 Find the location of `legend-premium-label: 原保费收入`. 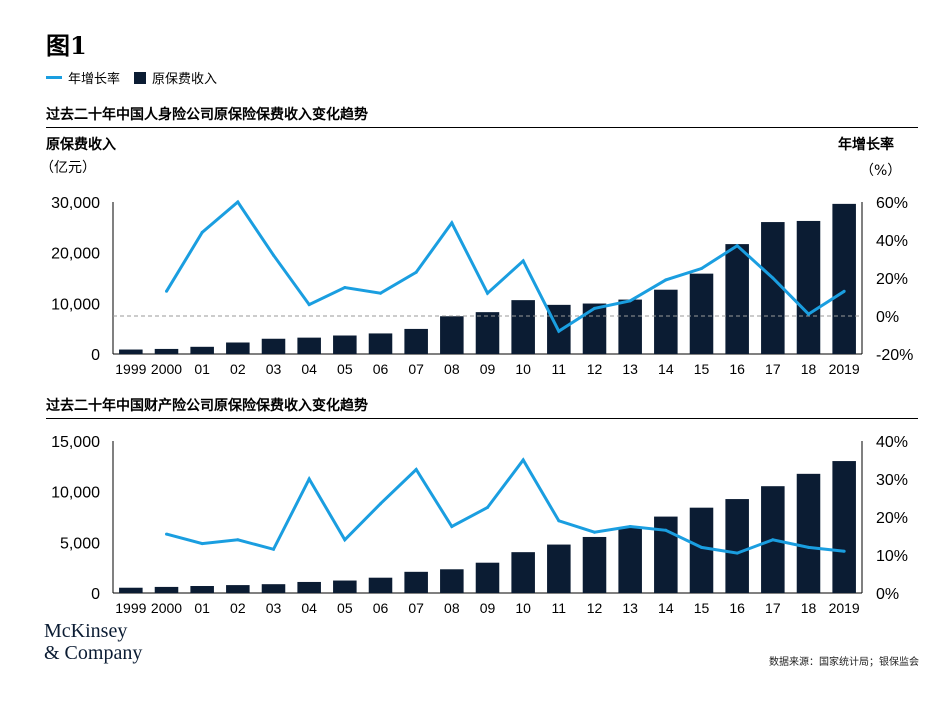

legend-premium-label: 原保费收入 is located at coordinates (185, 79).